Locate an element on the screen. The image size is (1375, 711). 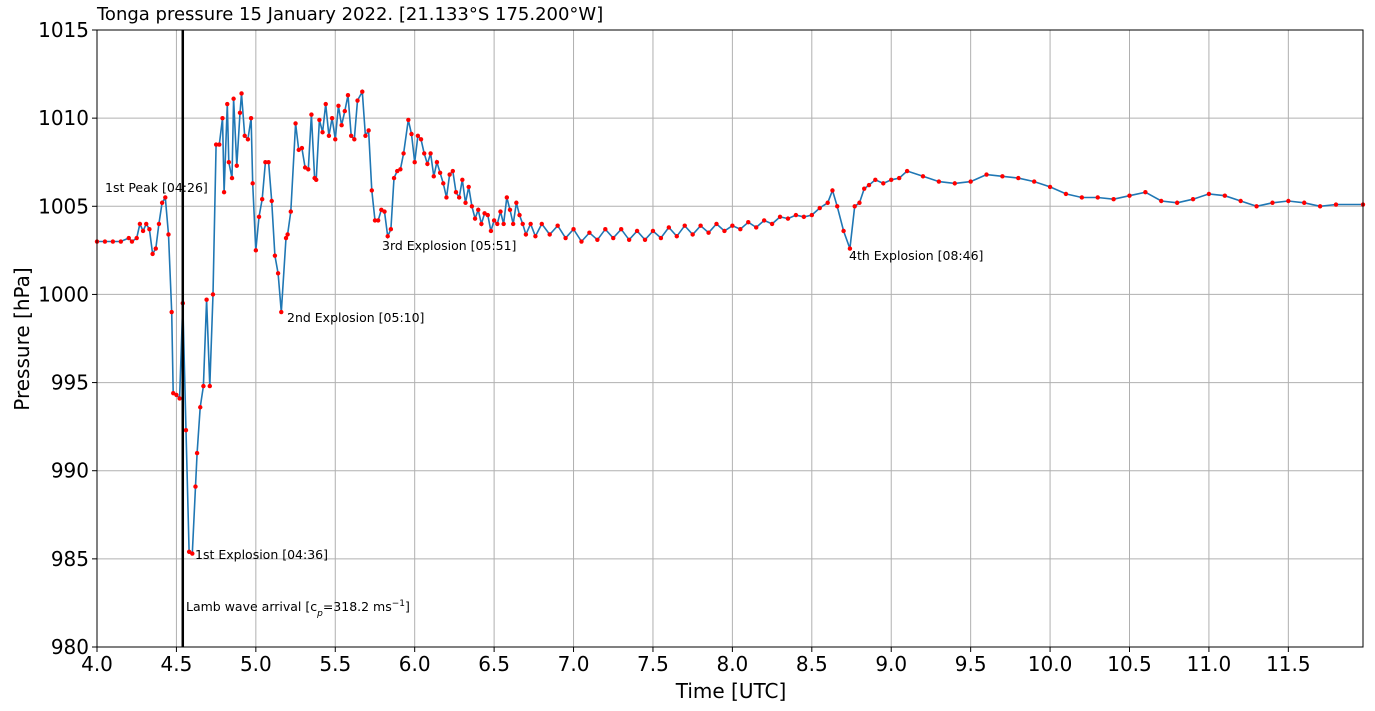
x-tick-label: 10.5 is located at coordinates (1129, 664).